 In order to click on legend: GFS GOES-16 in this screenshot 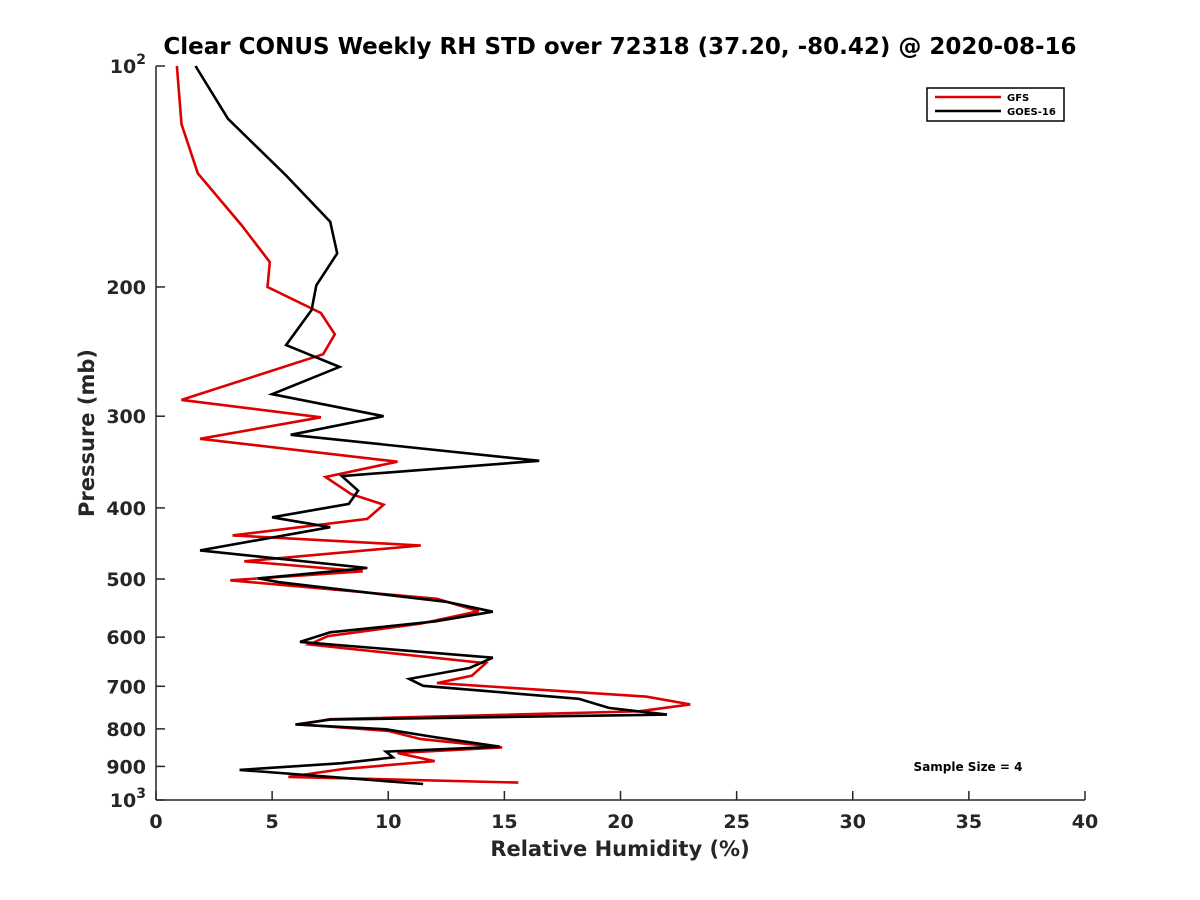, I will do `click(995, 104)`.